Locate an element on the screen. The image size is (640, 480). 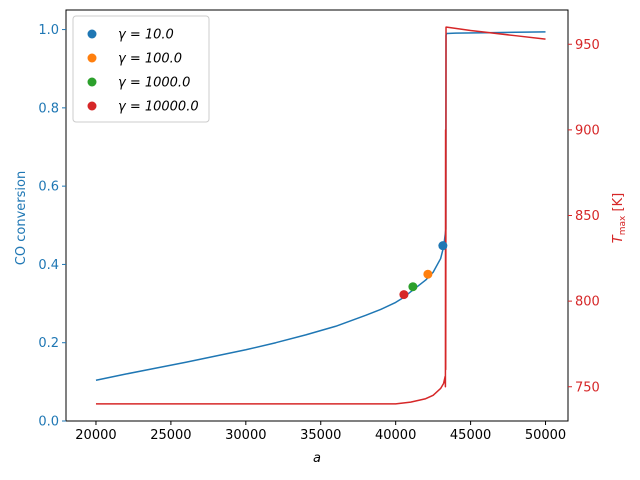
x-axis-label: a is located at coordinates (317, 458).